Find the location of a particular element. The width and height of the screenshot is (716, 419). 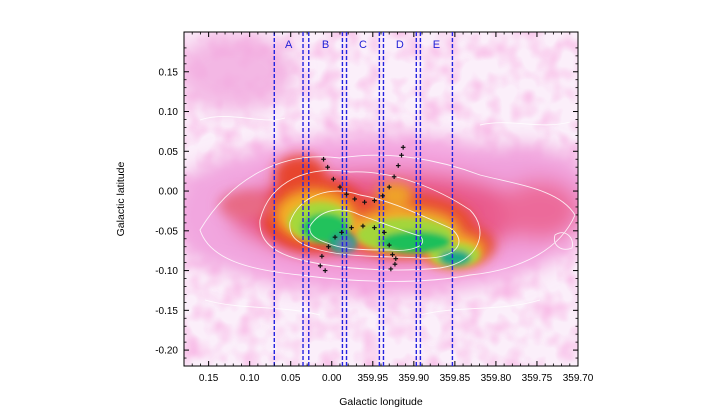

region-label-a: A is located at coordinates (289, 45).